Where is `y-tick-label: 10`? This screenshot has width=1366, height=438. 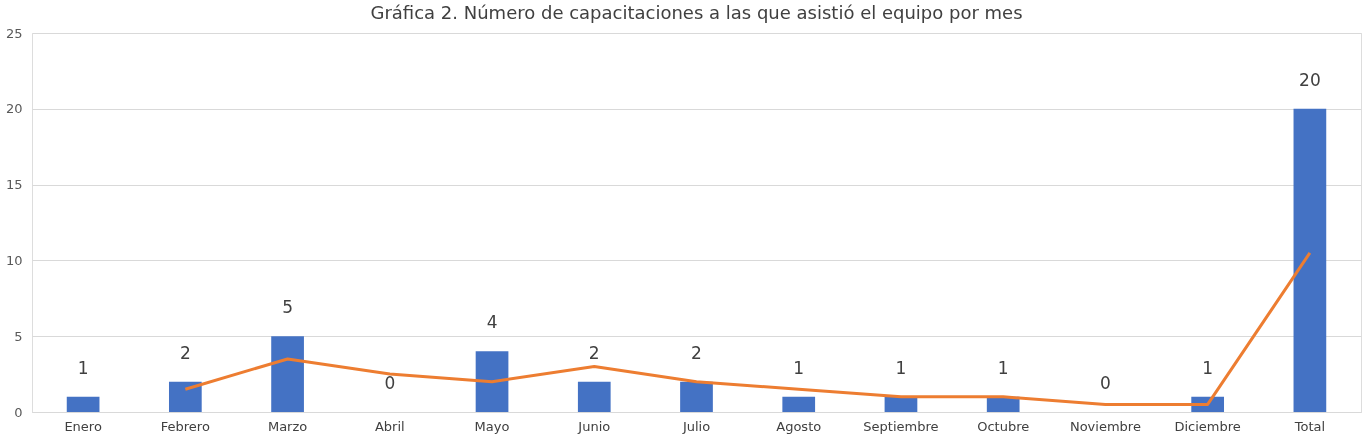
y-tick-label: 10 is located at coordinates (14, 260).